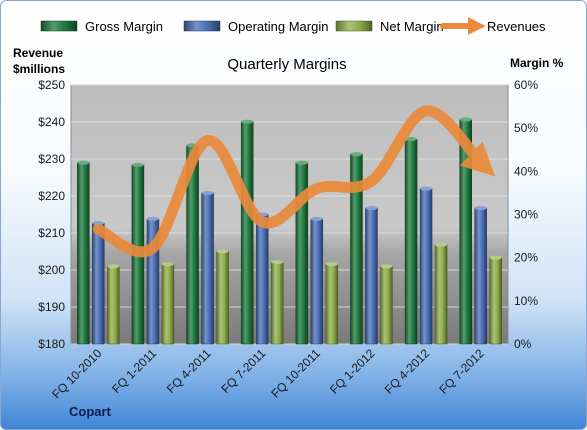  Describe the element at coordinates (51, 196) in the screenshot. I see `left-axis-tick-label: $220` at that location.